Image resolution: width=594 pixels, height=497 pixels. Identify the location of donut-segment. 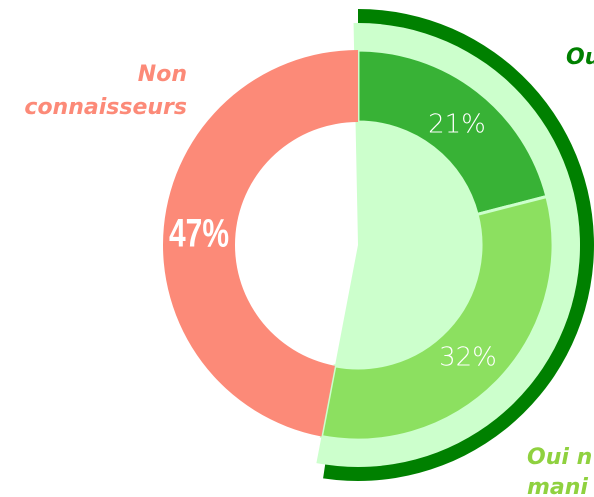
(452, 132).